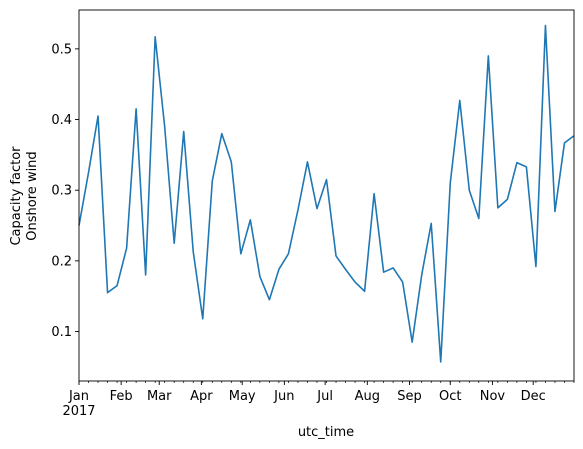 Image resolution: width=583 pixels, height=449 pixels. What do you see at coordinates (61, 120) in the screenshot?
I see `y-tick-label: 0.4` at bounding box center [61, 120].